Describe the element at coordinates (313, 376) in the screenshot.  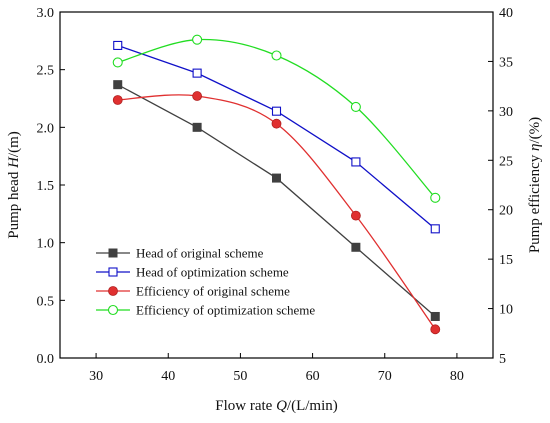
I see `x-tick-label: 60` at that location.